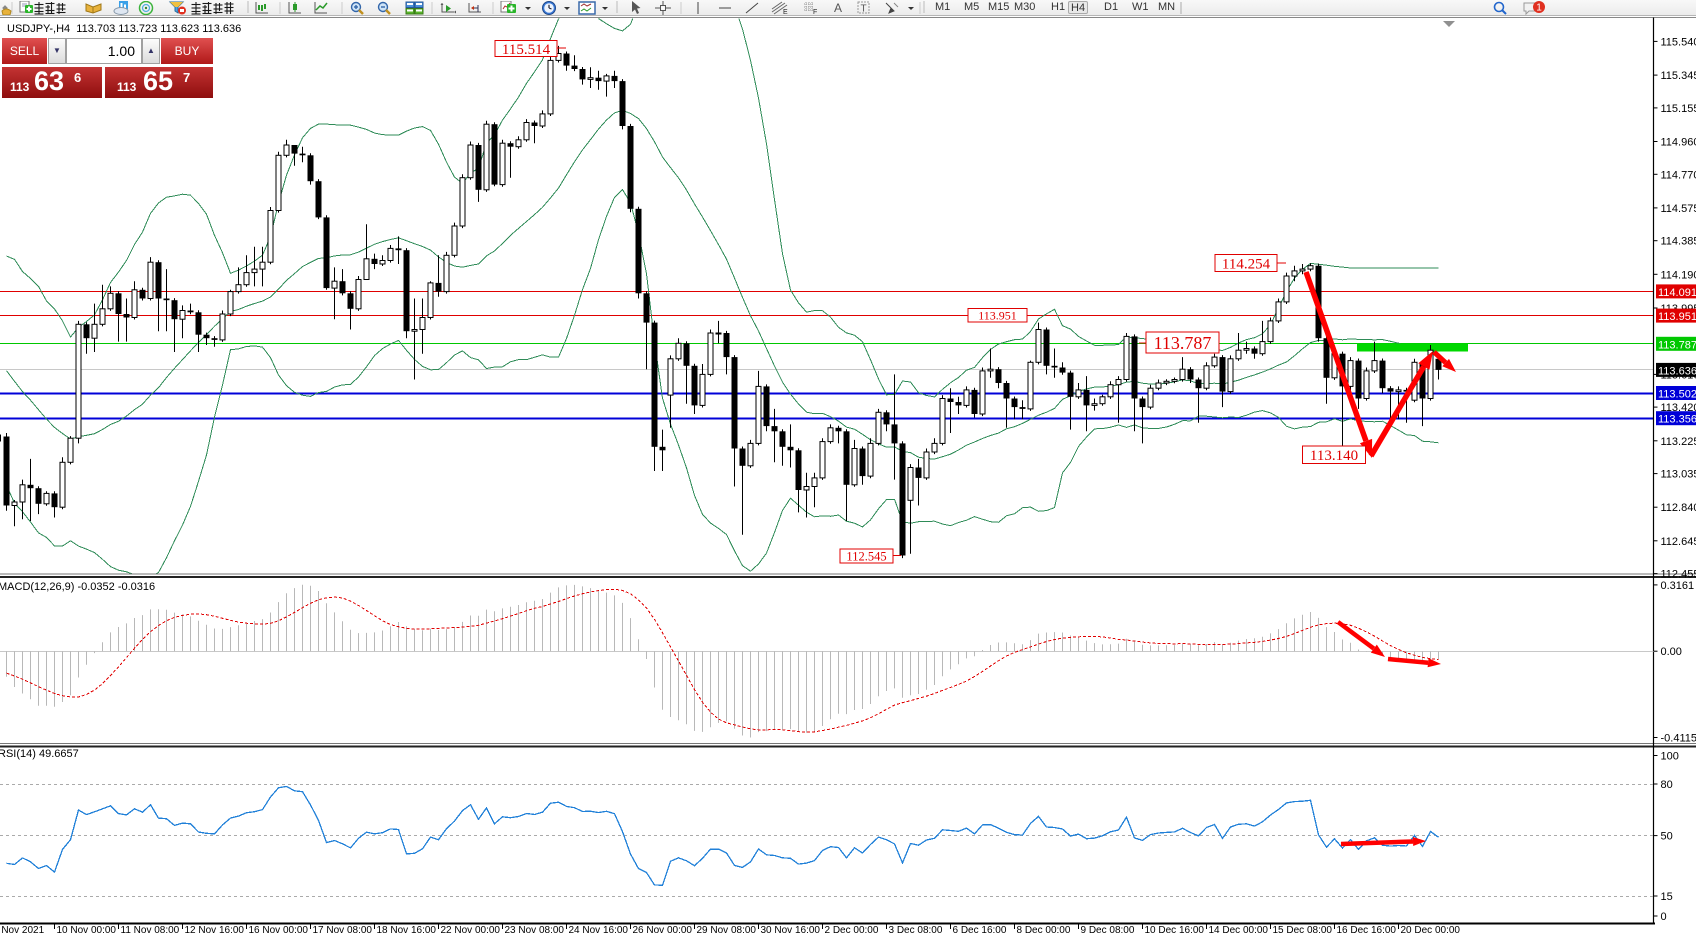 This screenshot has width=1696, height=938. I want to click on svg-text: E, so click(785, 12).